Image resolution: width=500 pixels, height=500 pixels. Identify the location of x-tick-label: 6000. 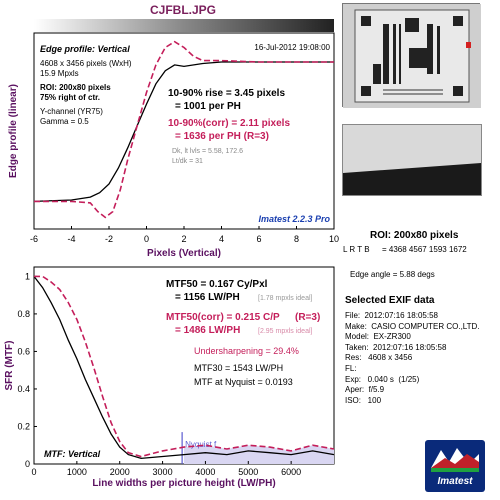
(291, 472).